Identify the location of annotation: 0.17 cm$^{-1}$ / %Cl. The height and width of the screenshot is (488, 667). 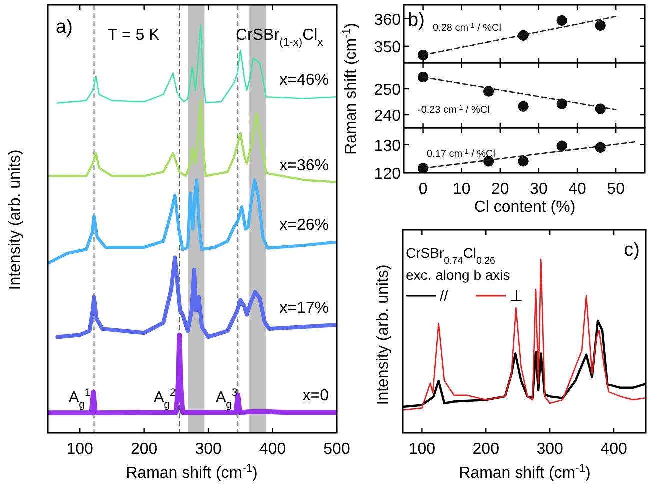
(461, 154).